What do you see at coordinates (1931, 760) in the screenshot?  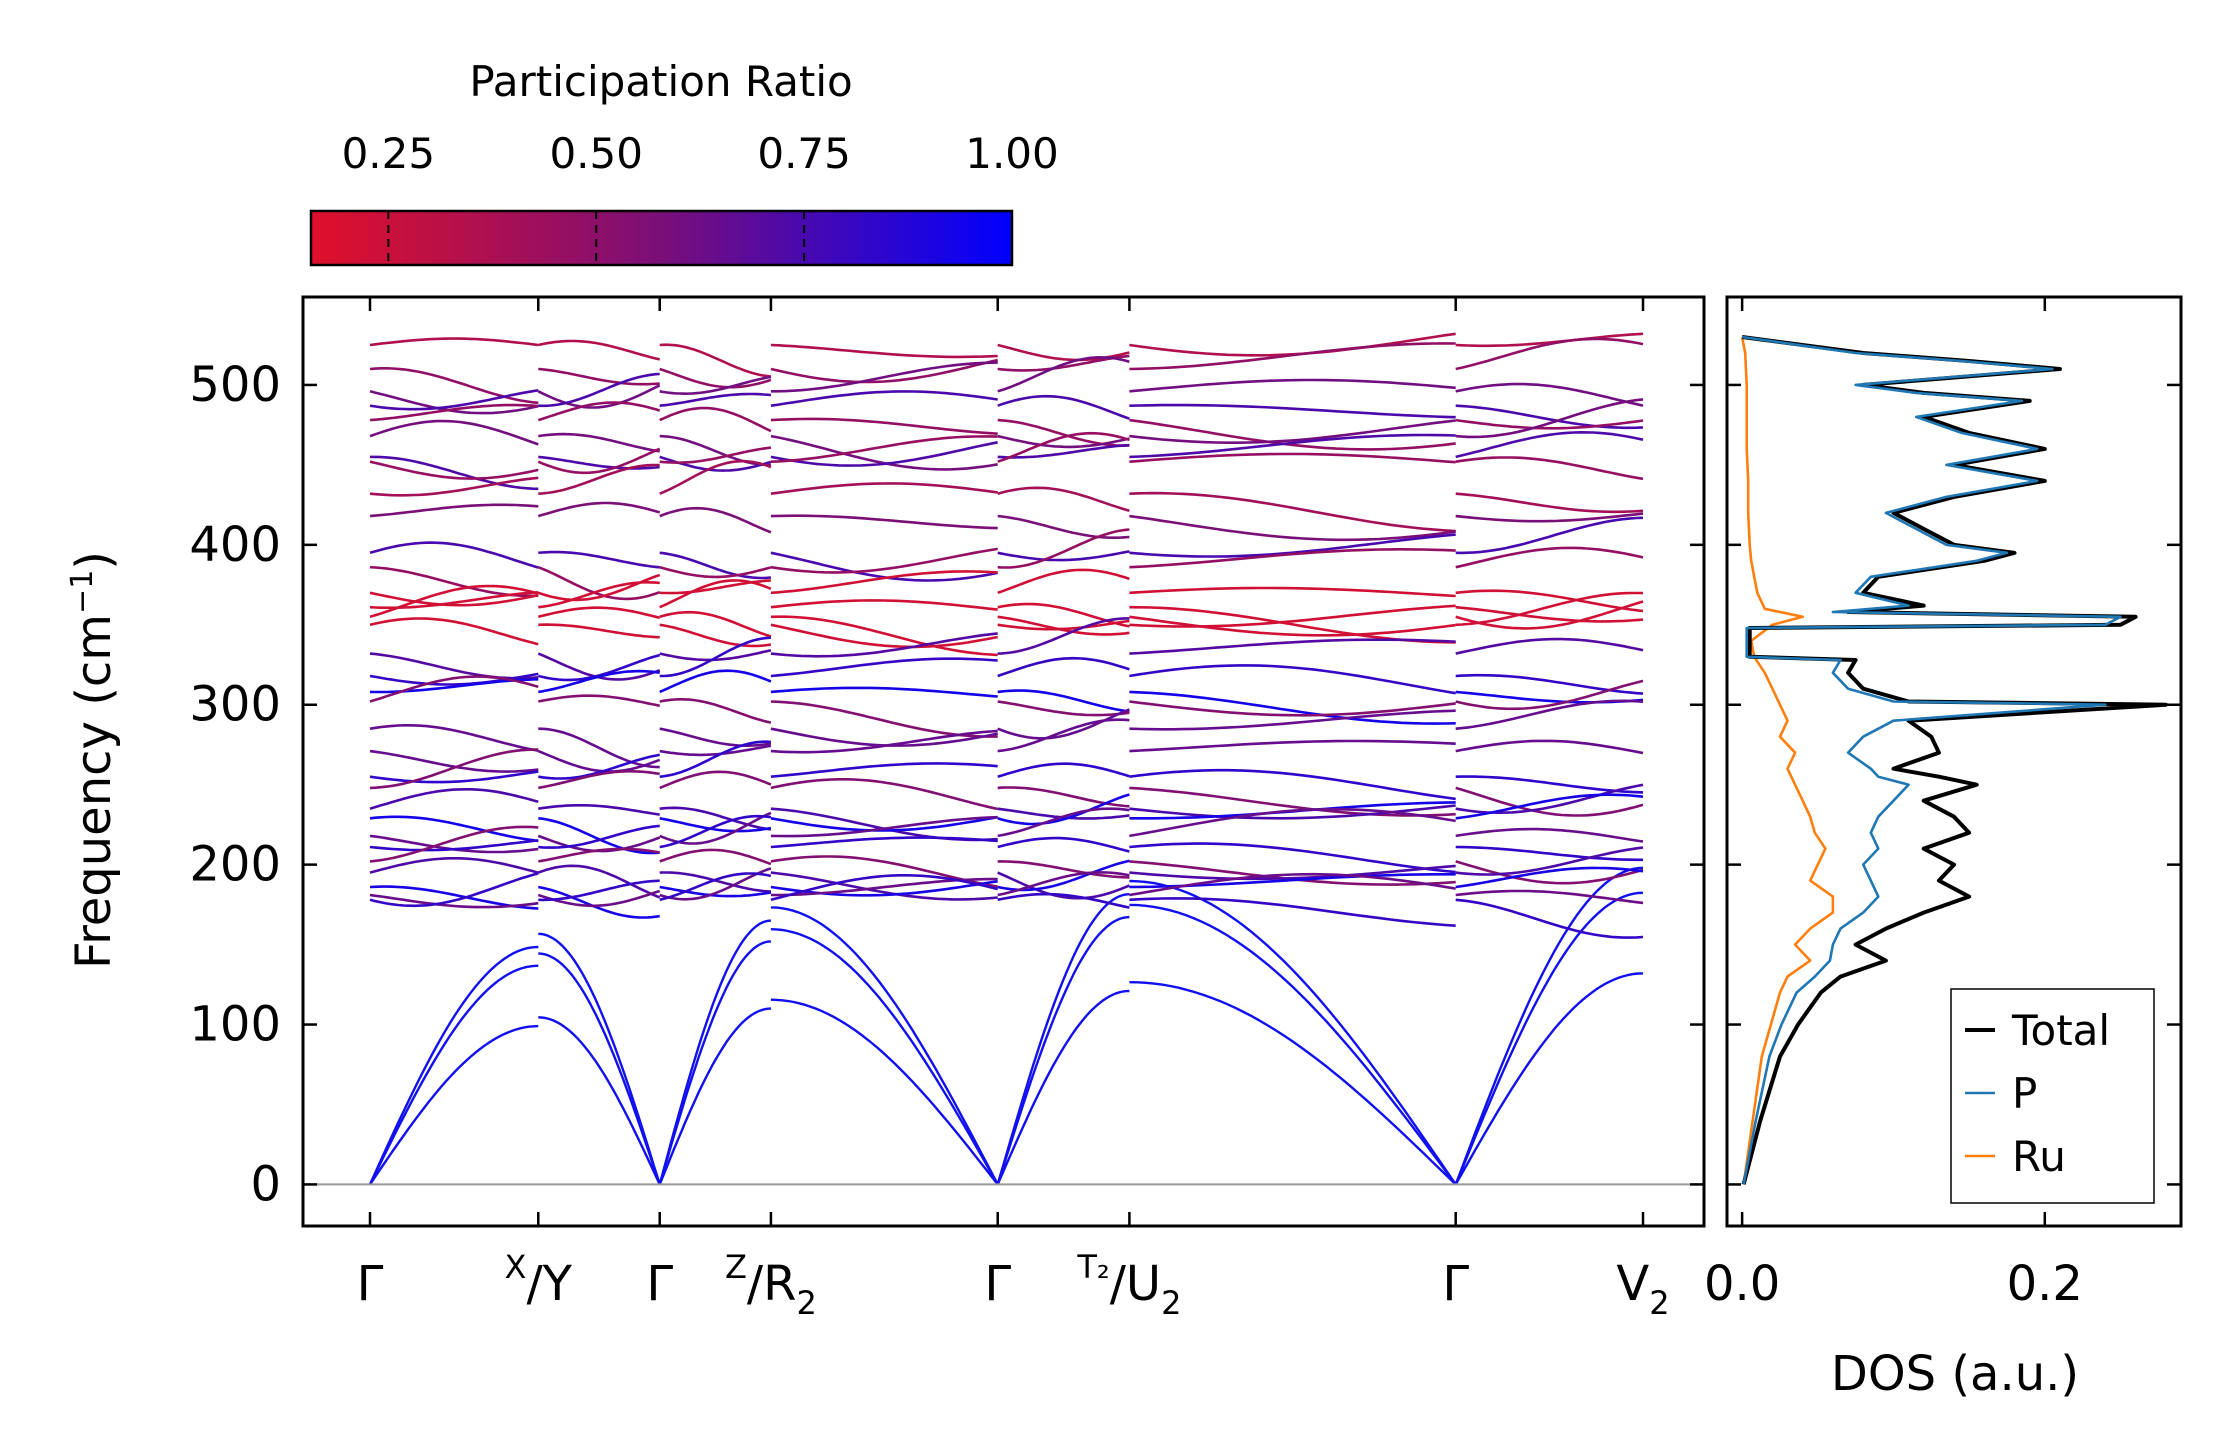 I see `dos-series-p` at bounding box center [1931, 760].